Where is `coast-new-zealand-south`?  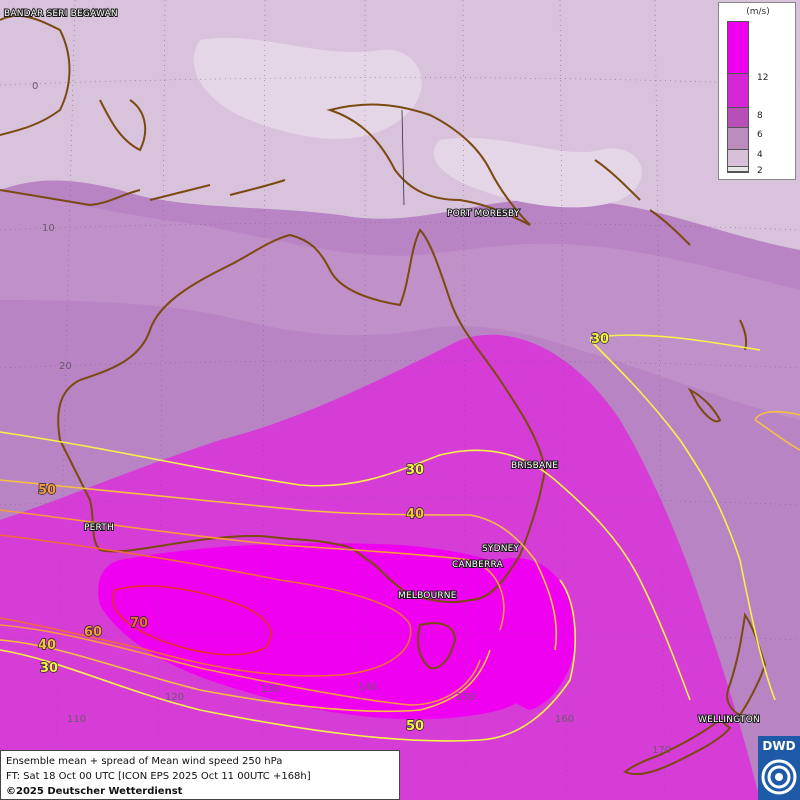
coast-new-zealand-south is located at coordinates (677, 747).